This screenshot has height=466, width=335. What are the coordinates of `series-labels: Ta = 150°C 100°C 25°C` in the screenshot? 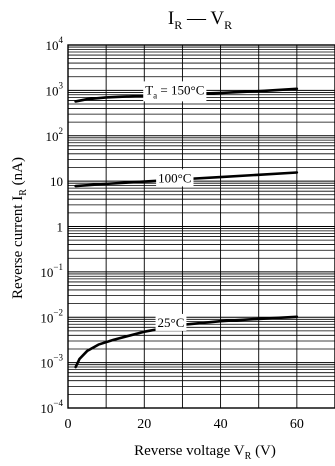 It's located at (175, 206).